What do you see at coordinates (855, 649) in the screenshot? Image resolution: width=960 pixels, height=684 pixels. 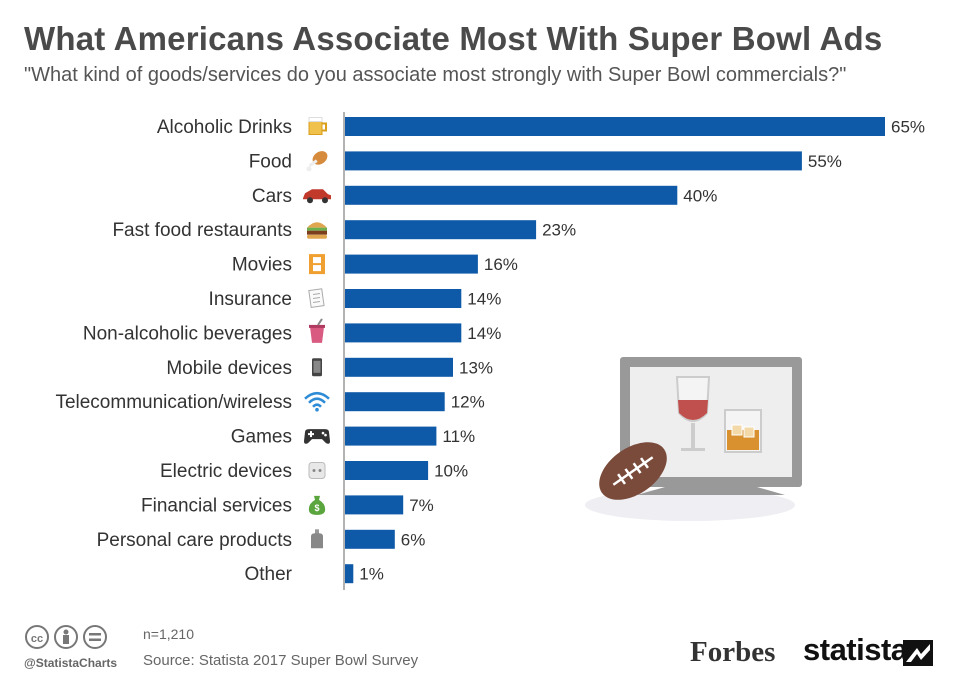 I see `statista-logo: statista` at bounding box center [855, 649].